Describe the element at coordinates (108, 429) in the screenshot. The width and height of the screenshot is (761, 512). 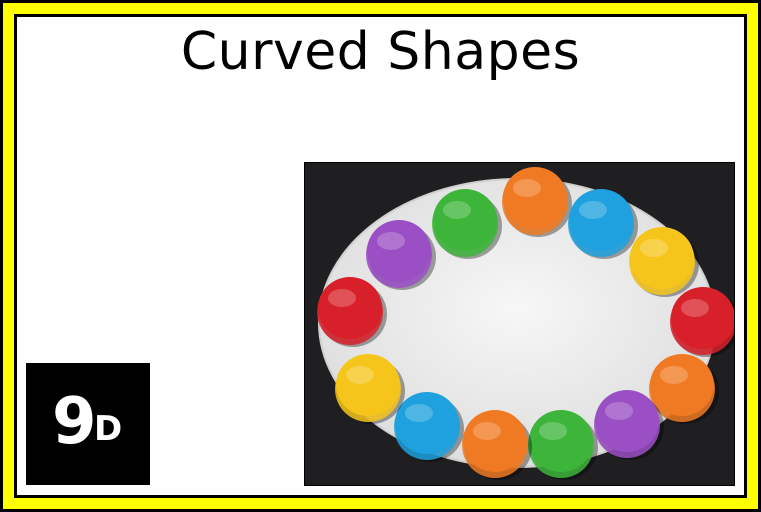
I see `badge-letter: D` at that location.